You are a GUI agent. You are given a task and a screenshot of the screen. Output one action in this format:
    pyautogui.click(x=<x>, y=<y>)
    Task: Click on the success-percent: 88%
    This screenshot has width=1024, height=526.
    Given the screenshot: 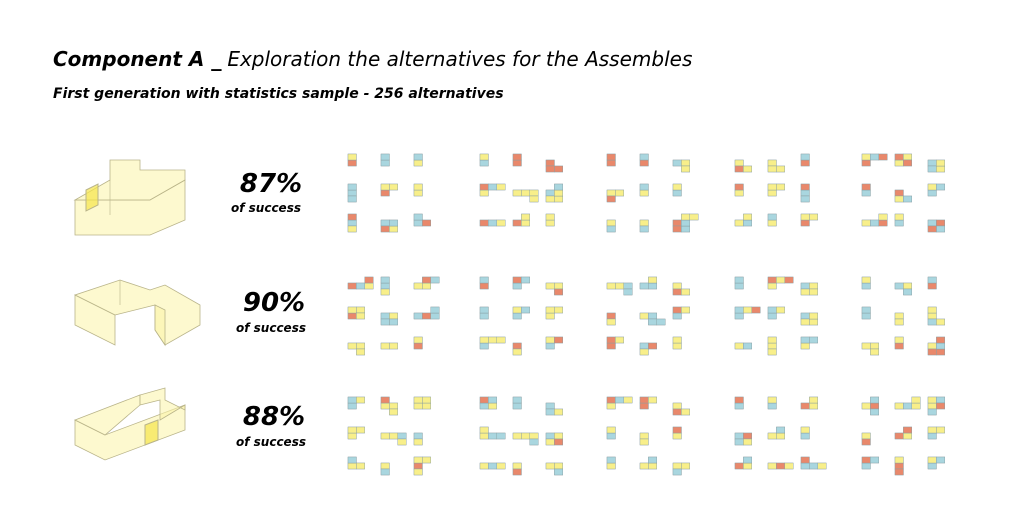 What is the action you would take?
    pyautogui.click(x=274, y=417)
    